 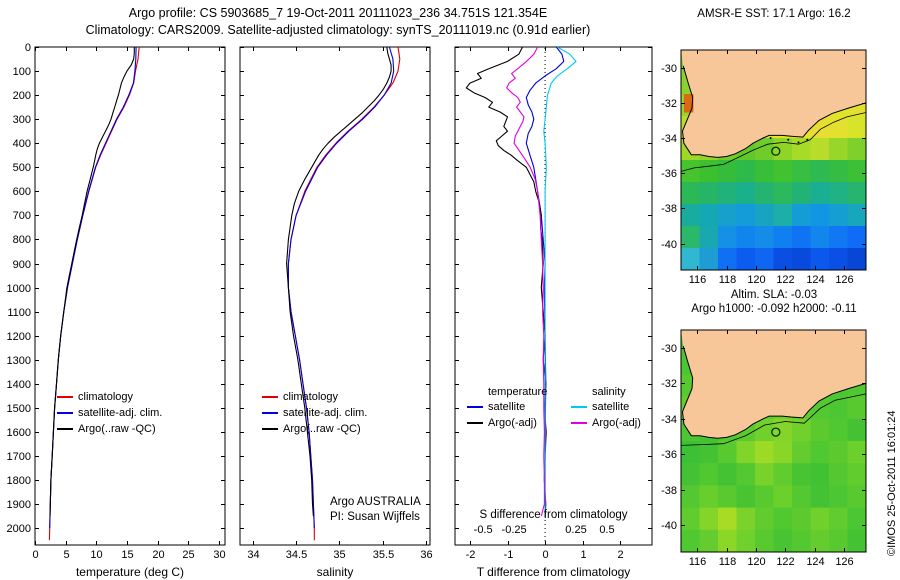 What do you see at coordinates (375, 517) in the screenshot?
I see `pi-note: PI: Susan Wijffels` at bounding box center [375, 517].